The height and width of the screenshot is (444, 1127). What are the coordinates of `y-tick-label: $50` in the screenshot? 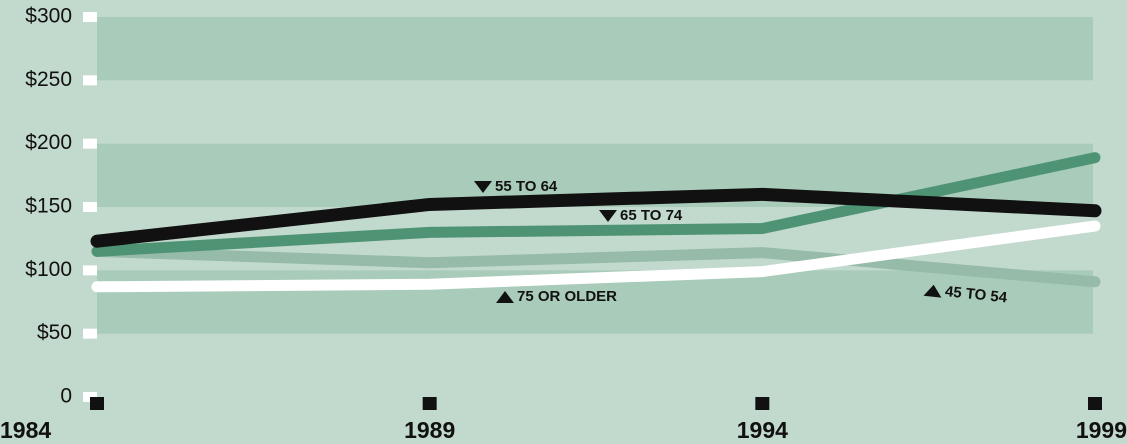 It's located at (54, 332).